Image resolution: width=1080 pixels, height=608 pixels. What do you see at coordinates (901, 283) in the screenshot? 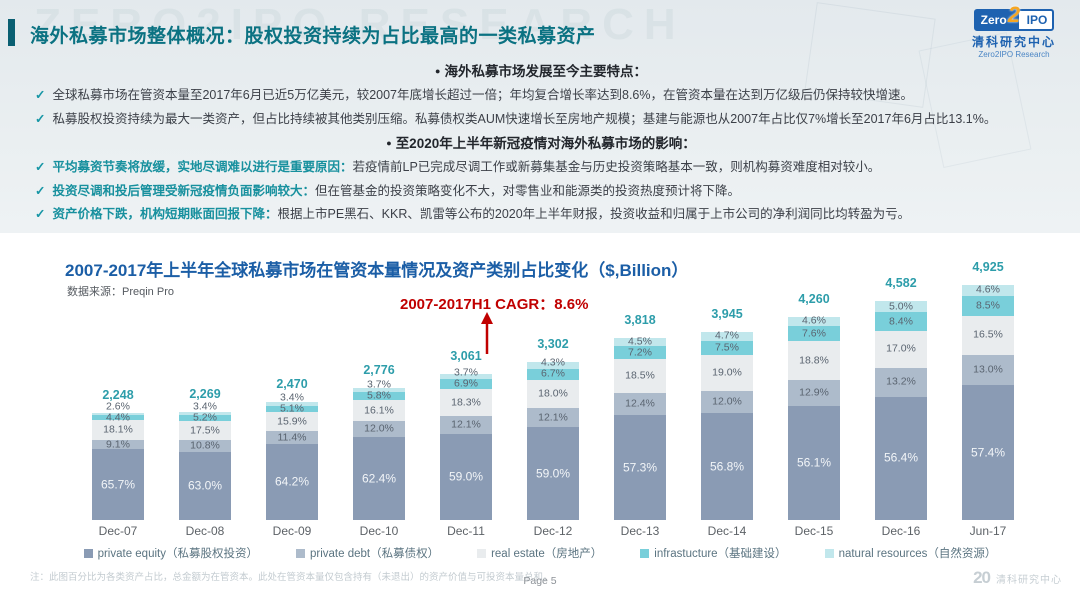
I see `bar-total-label: 4,582` at bounding box center [901, 283].